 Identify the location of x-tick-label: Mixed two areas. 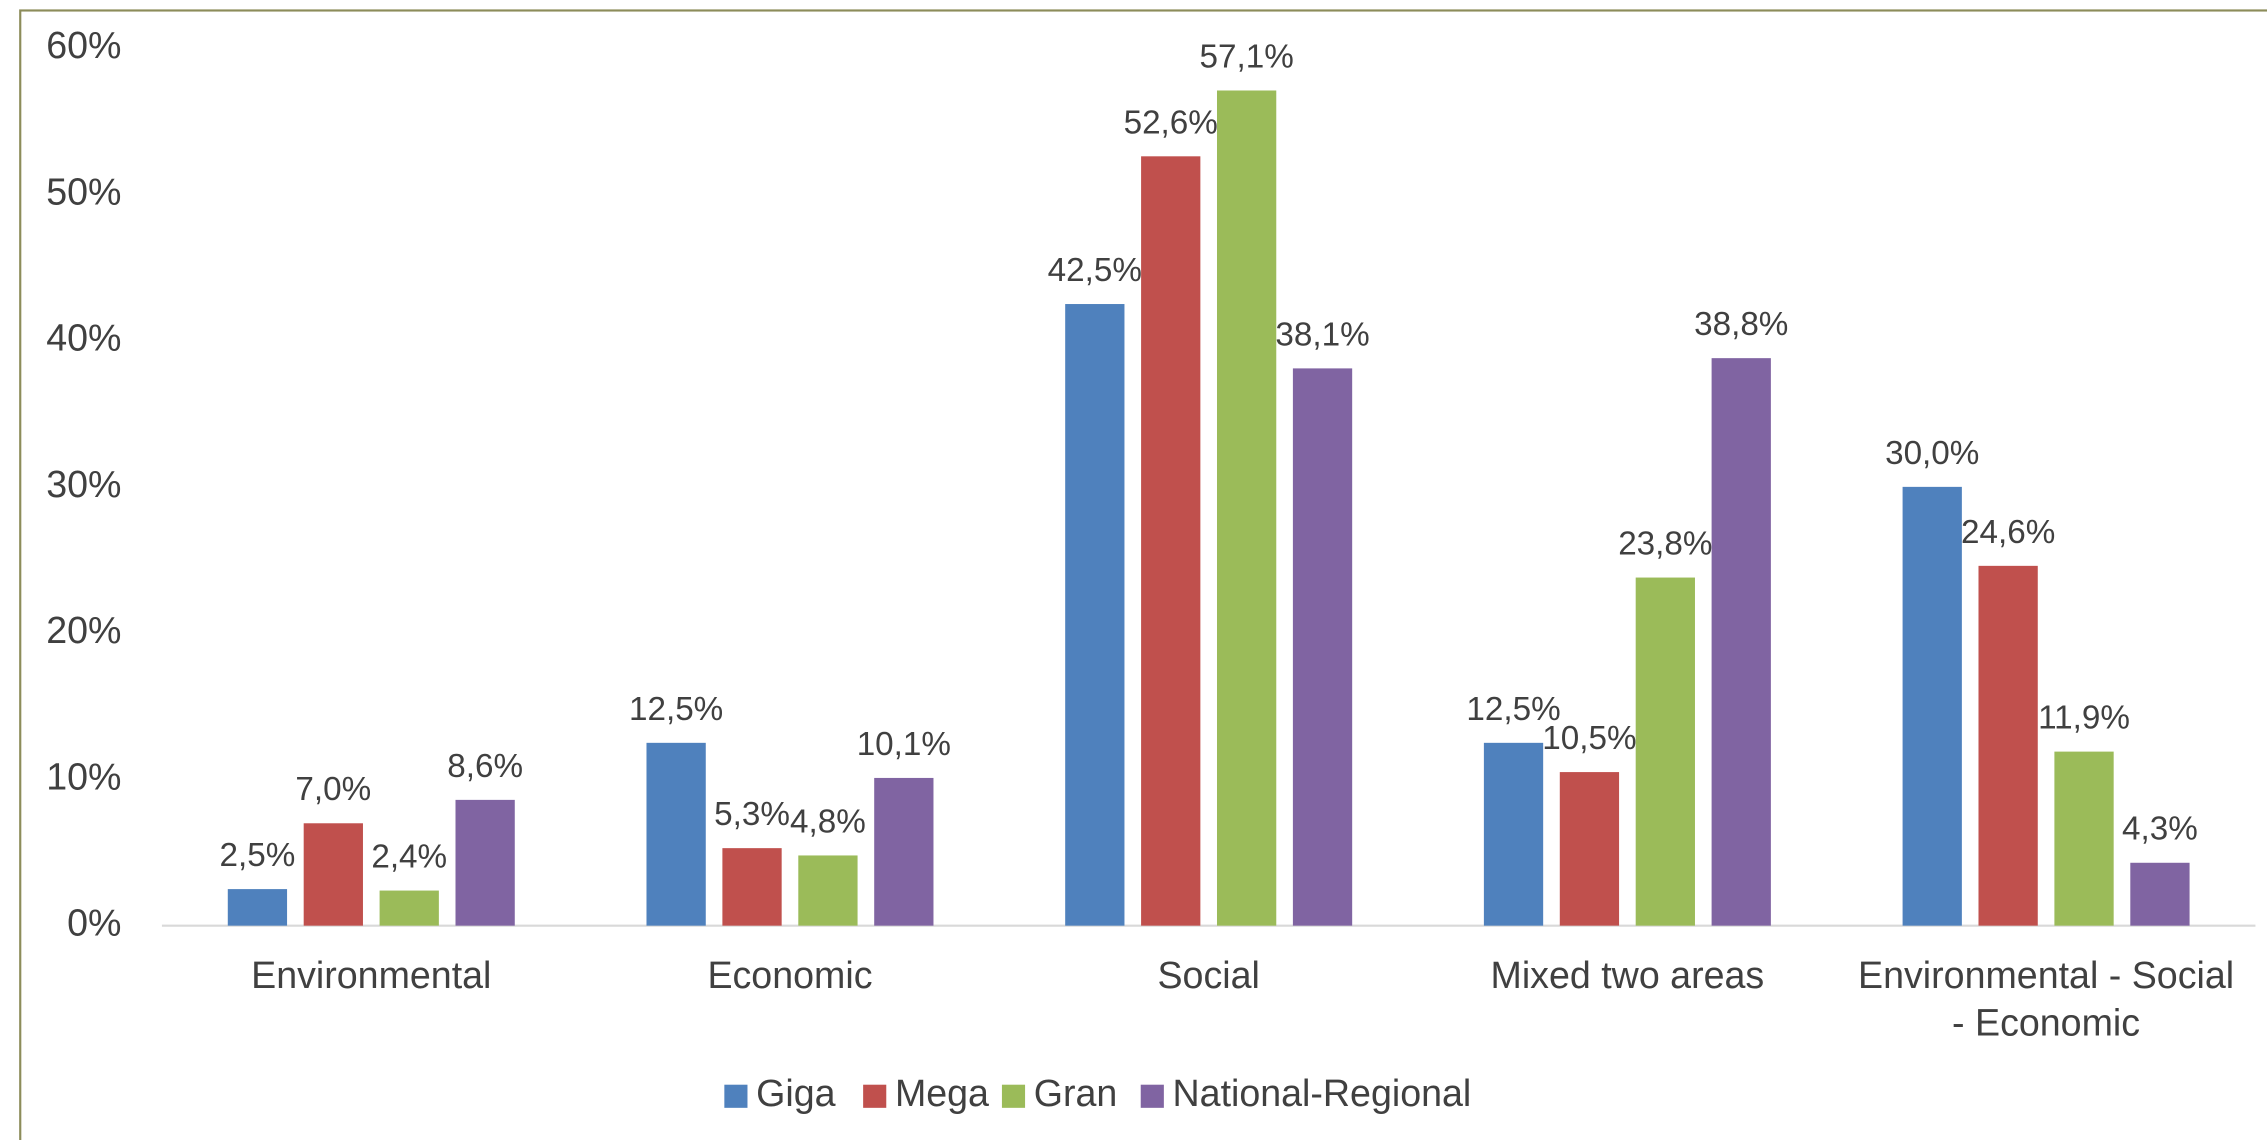
(1627, 975).